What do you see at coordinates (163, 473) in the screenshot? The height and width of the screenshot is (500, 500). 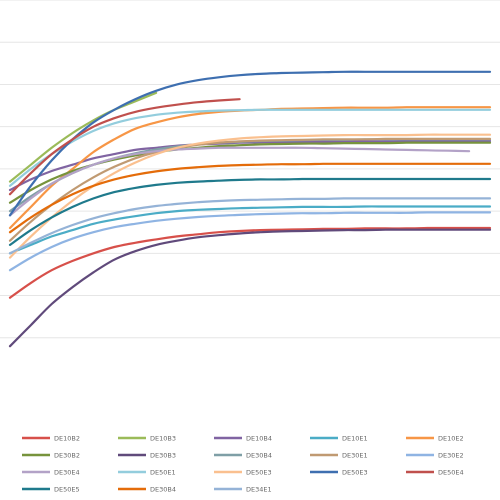 I see `legend-label: DE50E1` at bounding box center [163, 473].